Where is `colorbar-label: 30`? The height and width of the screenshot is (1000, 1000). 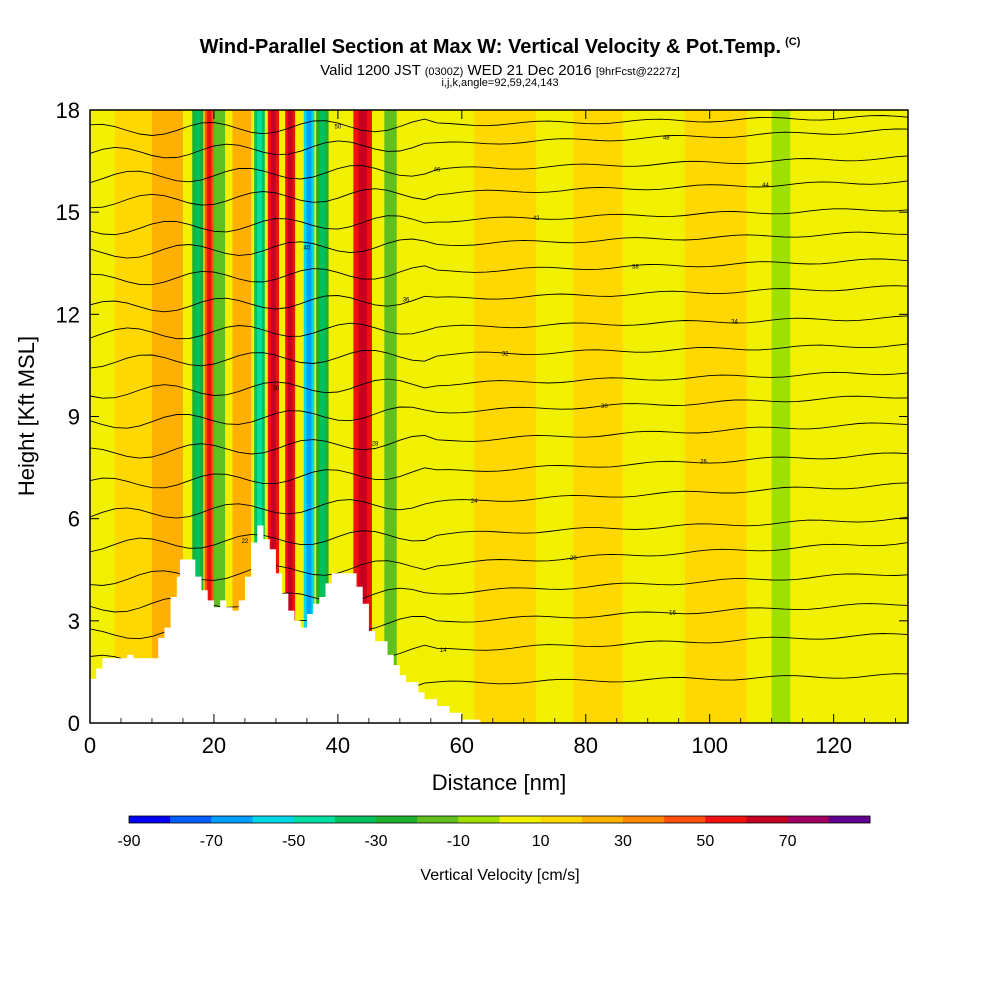
colorbar-label: 30 is located at coordinates (623, 841).